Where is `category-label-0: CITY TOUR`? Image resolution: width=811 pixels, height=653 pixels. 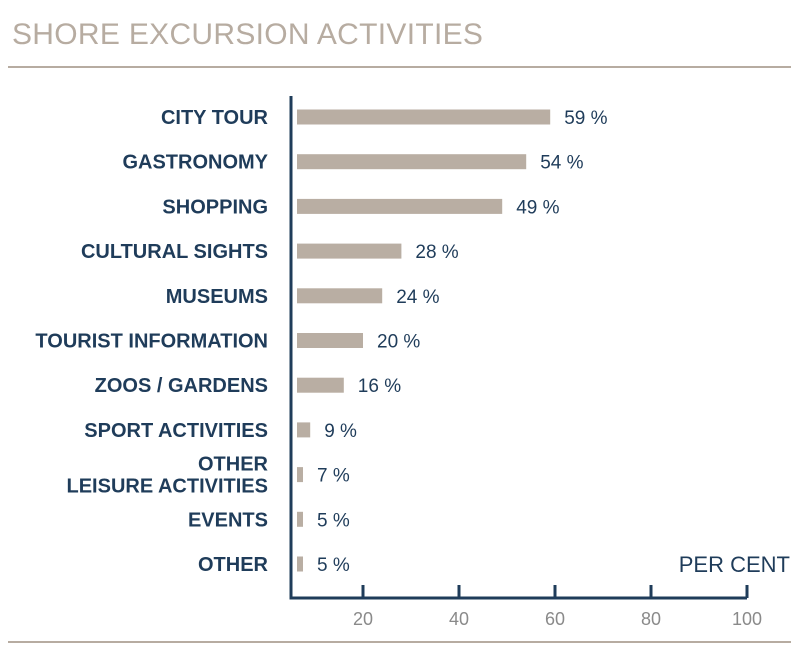 category-label-0: CITY TOUR is located at coordinates (215, 118).